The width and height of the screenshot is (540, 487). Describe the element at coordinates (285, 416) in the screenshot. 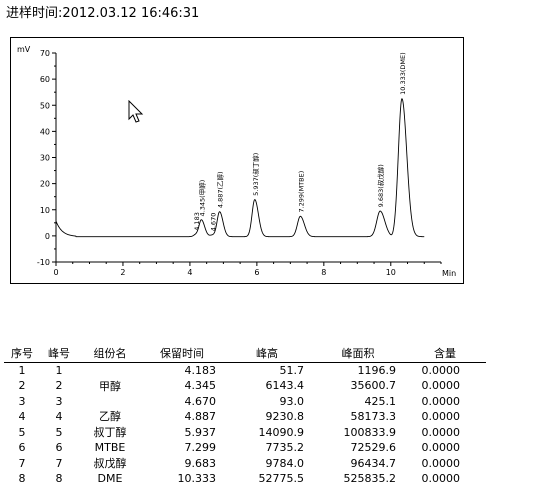

I see `table-cell: 9230.8` at that location.